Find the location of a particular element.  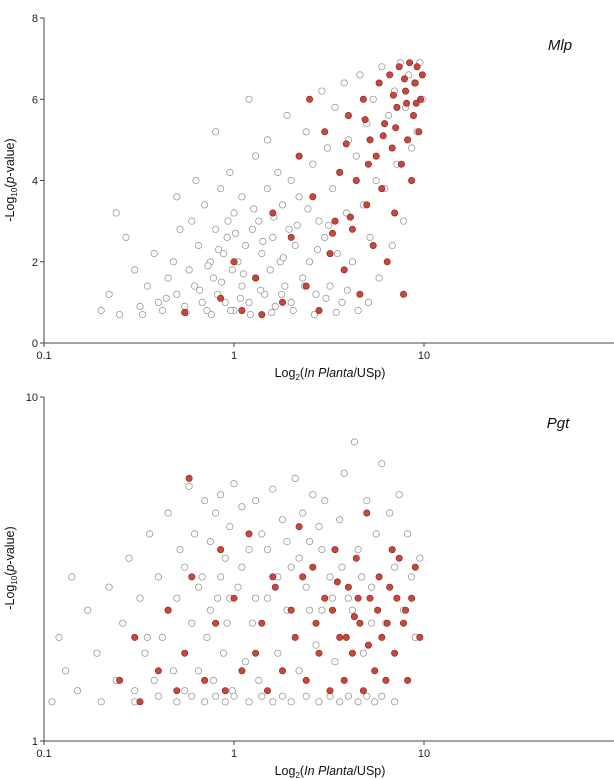

x-axis-label: Log2(In Planta/USp) is located at coordinates (330, 374).